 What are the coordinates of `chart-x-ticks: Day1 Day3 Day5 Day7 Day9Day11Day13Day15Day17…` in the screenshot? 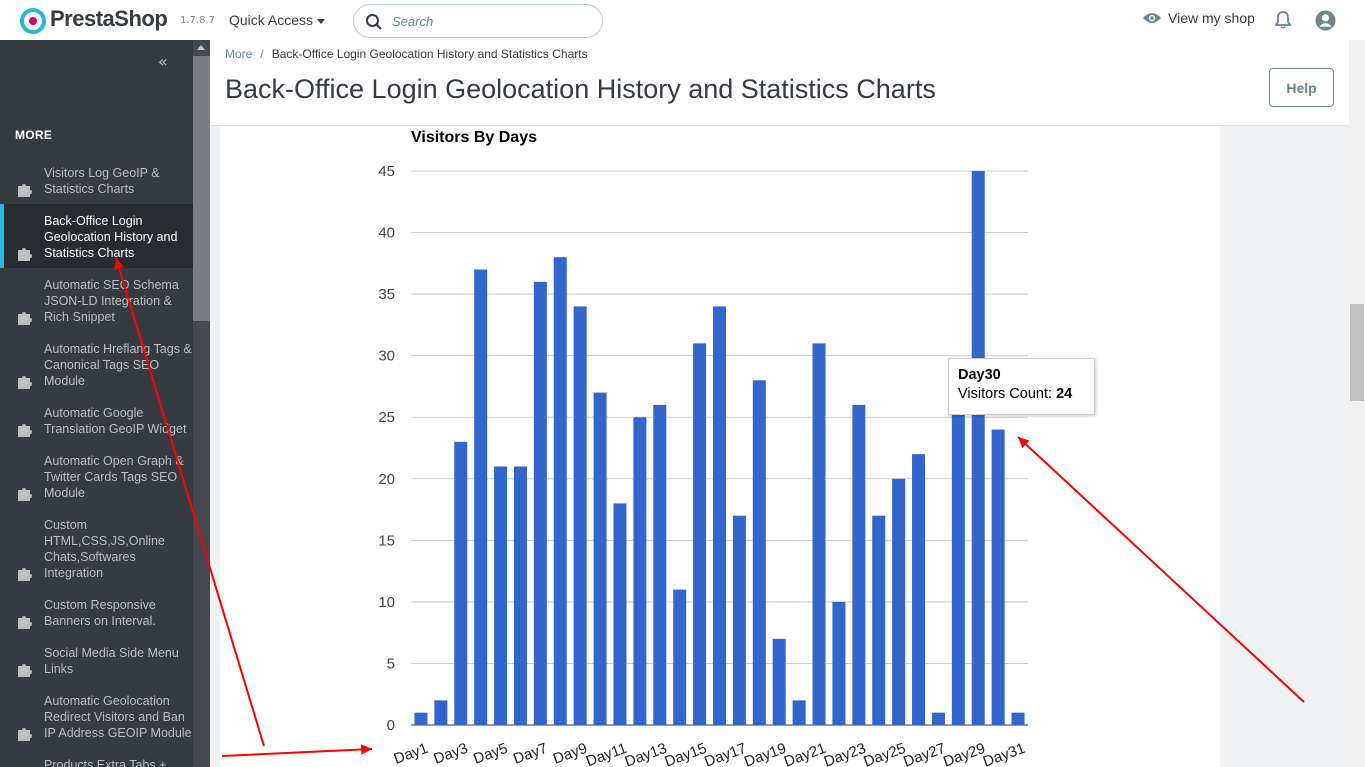 It's located at (710, 753).